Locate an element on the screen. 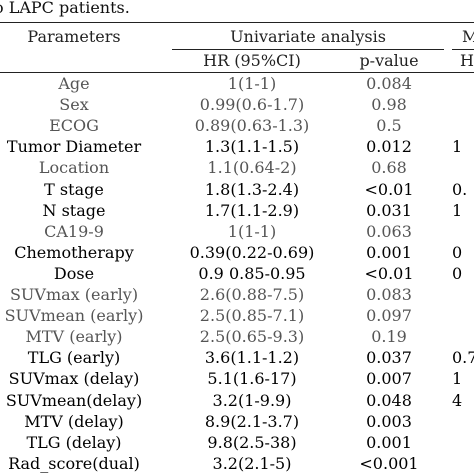 Image resolution: width=474 pixels, height=474 pixels. top-rule is located at coordinates (237, 22).